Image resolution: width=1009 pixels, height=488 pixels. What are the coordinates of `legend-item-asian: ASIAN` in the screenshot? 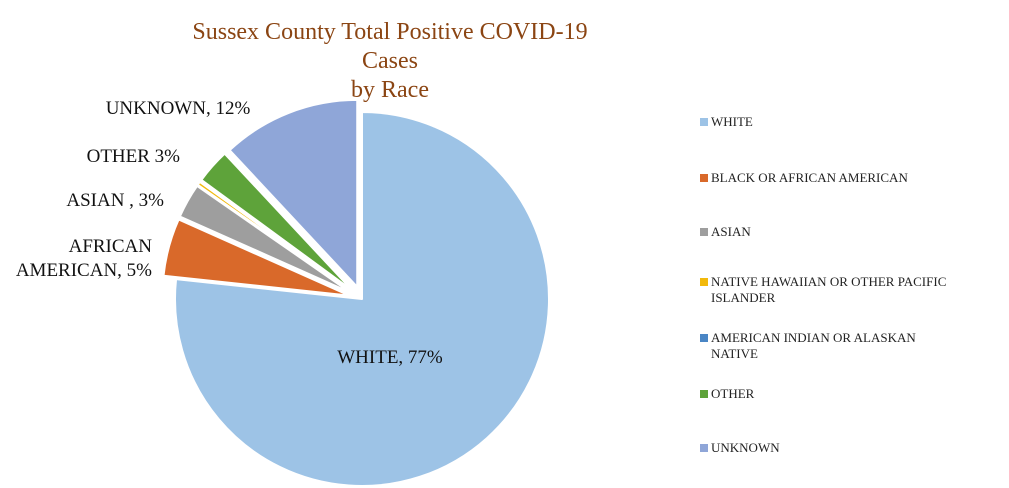 It's located at (845, 232).